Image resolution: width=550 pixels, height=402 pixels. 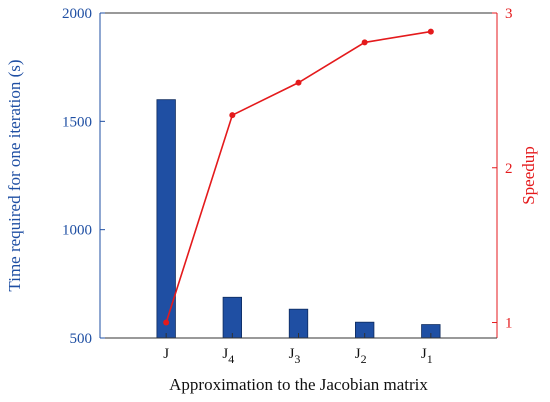 I want to click on x-tick-subscript-3: 2, so click(x=364, y=359).